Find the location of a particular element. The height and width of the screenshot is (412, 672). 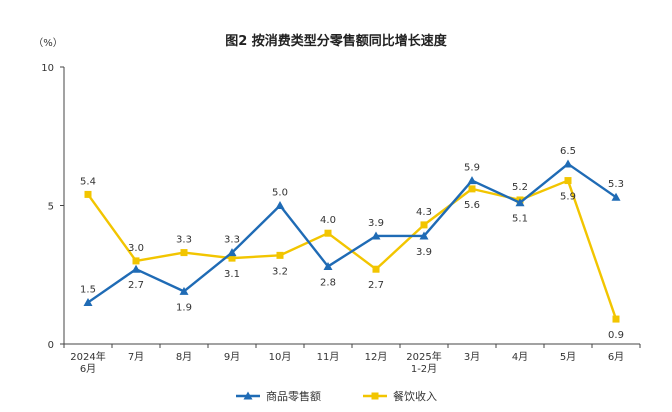

x-tick-label: 3月 is located at coordinates (472, 357).